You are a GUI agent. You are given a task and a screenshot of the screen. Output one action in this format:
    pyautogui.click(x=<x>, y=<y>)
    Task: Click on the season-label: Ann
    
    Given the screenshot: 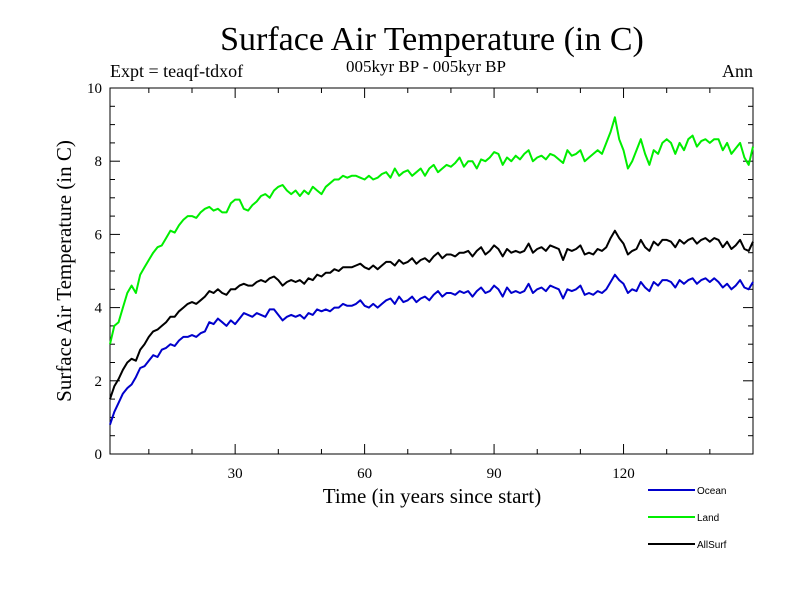 What is the action you would take?
    pyautogui.click(x=737, y=71)
    